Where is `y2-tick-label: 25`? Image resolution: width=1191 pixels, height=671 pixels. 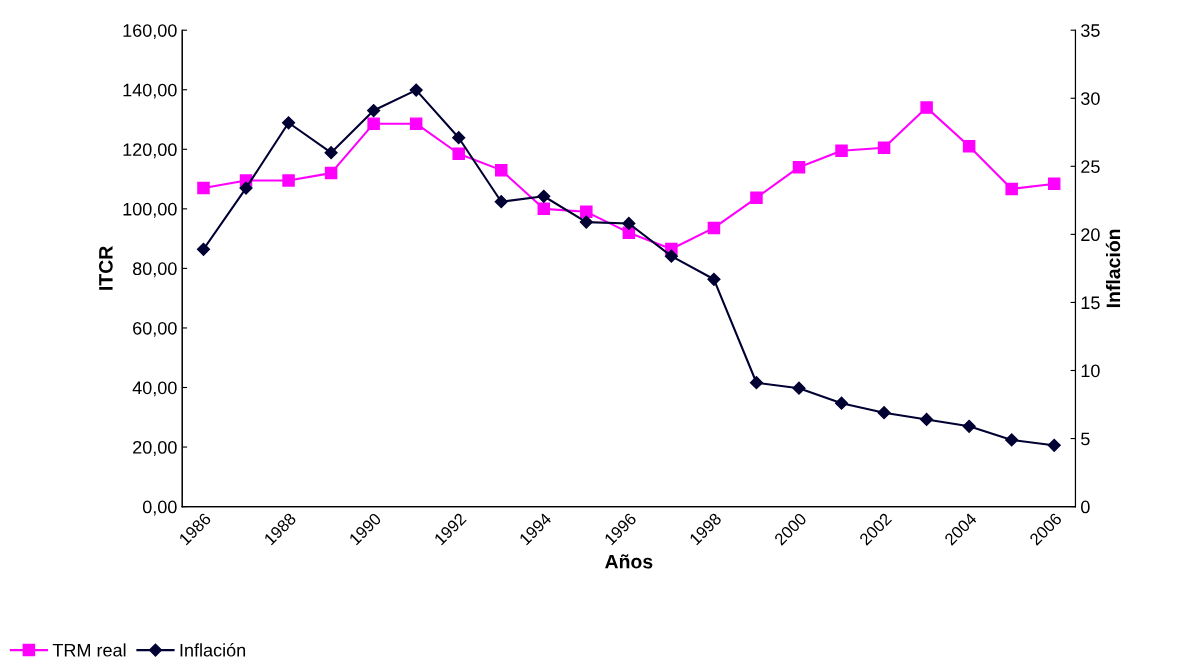
y2-tick-label: 25 is located at coordinates (1090, 167).